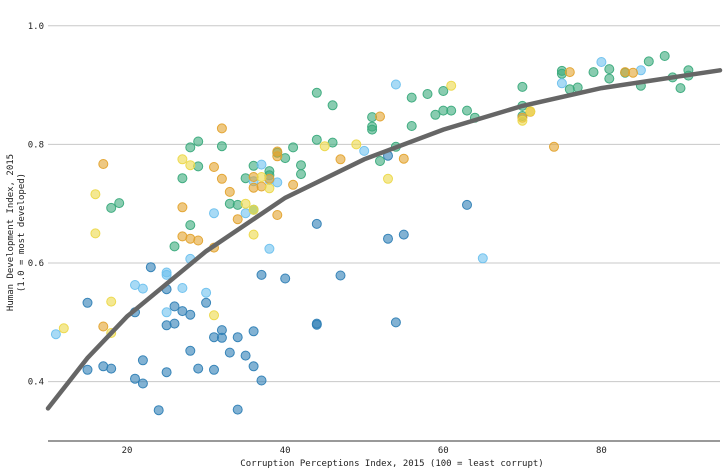 The width and height of the screenshot is (725, 474). Describe the element at coordinates (22, 232) in the screenshot. I see `y-axis-sublabel: (1.0 = most developed)` at that location.